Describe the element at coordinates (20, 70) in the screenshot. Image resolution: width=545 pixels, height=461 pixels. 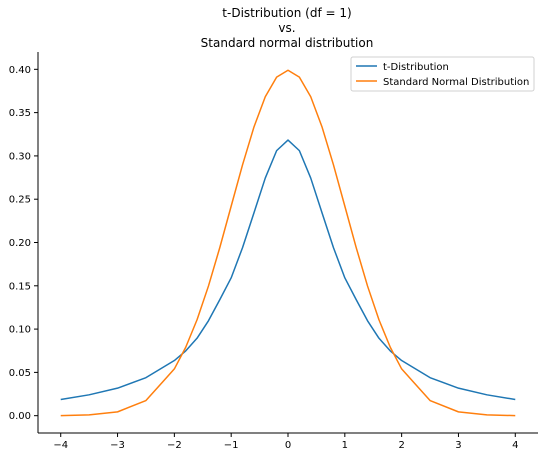
I see `y-tick-label: 0.40` at that location.